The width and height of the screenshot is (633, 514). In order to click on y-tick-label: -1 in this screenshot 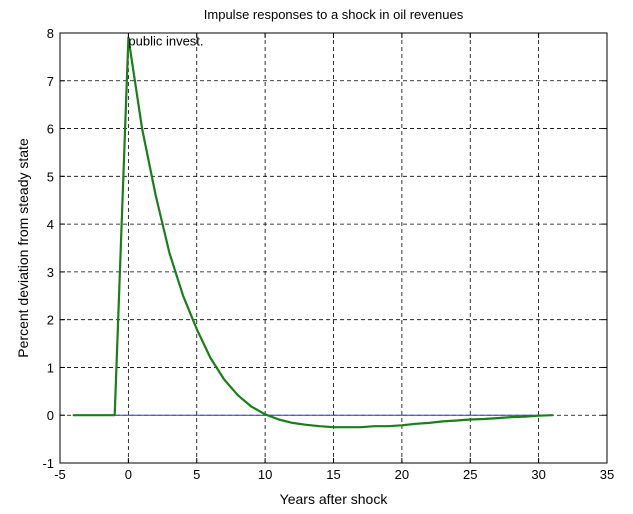, I will do `click(48, 463)`.